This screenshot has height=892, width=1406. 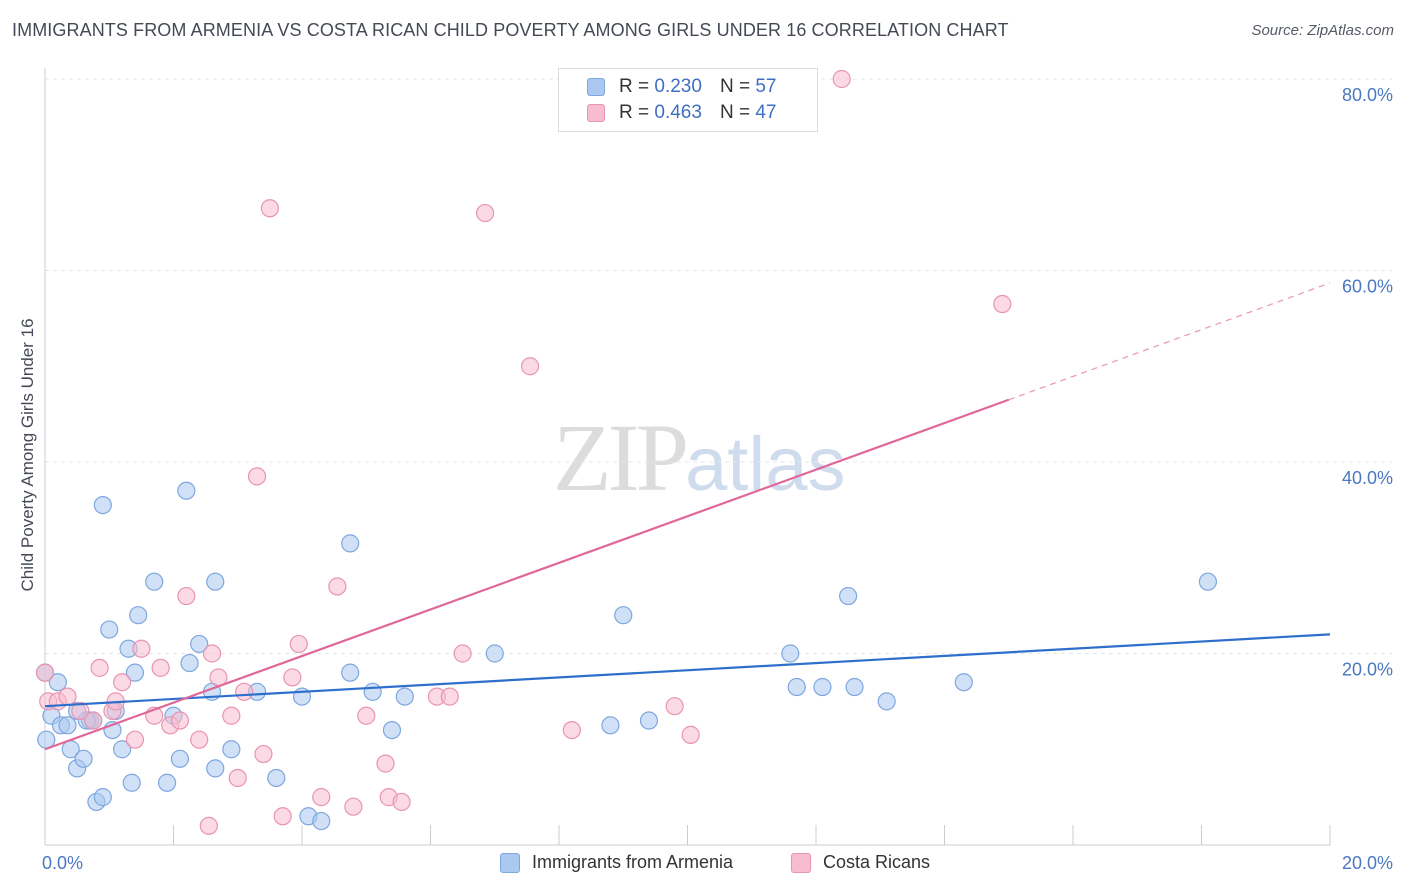 I want to click on legend-swatch-armenia, so click(x=596, y=87).